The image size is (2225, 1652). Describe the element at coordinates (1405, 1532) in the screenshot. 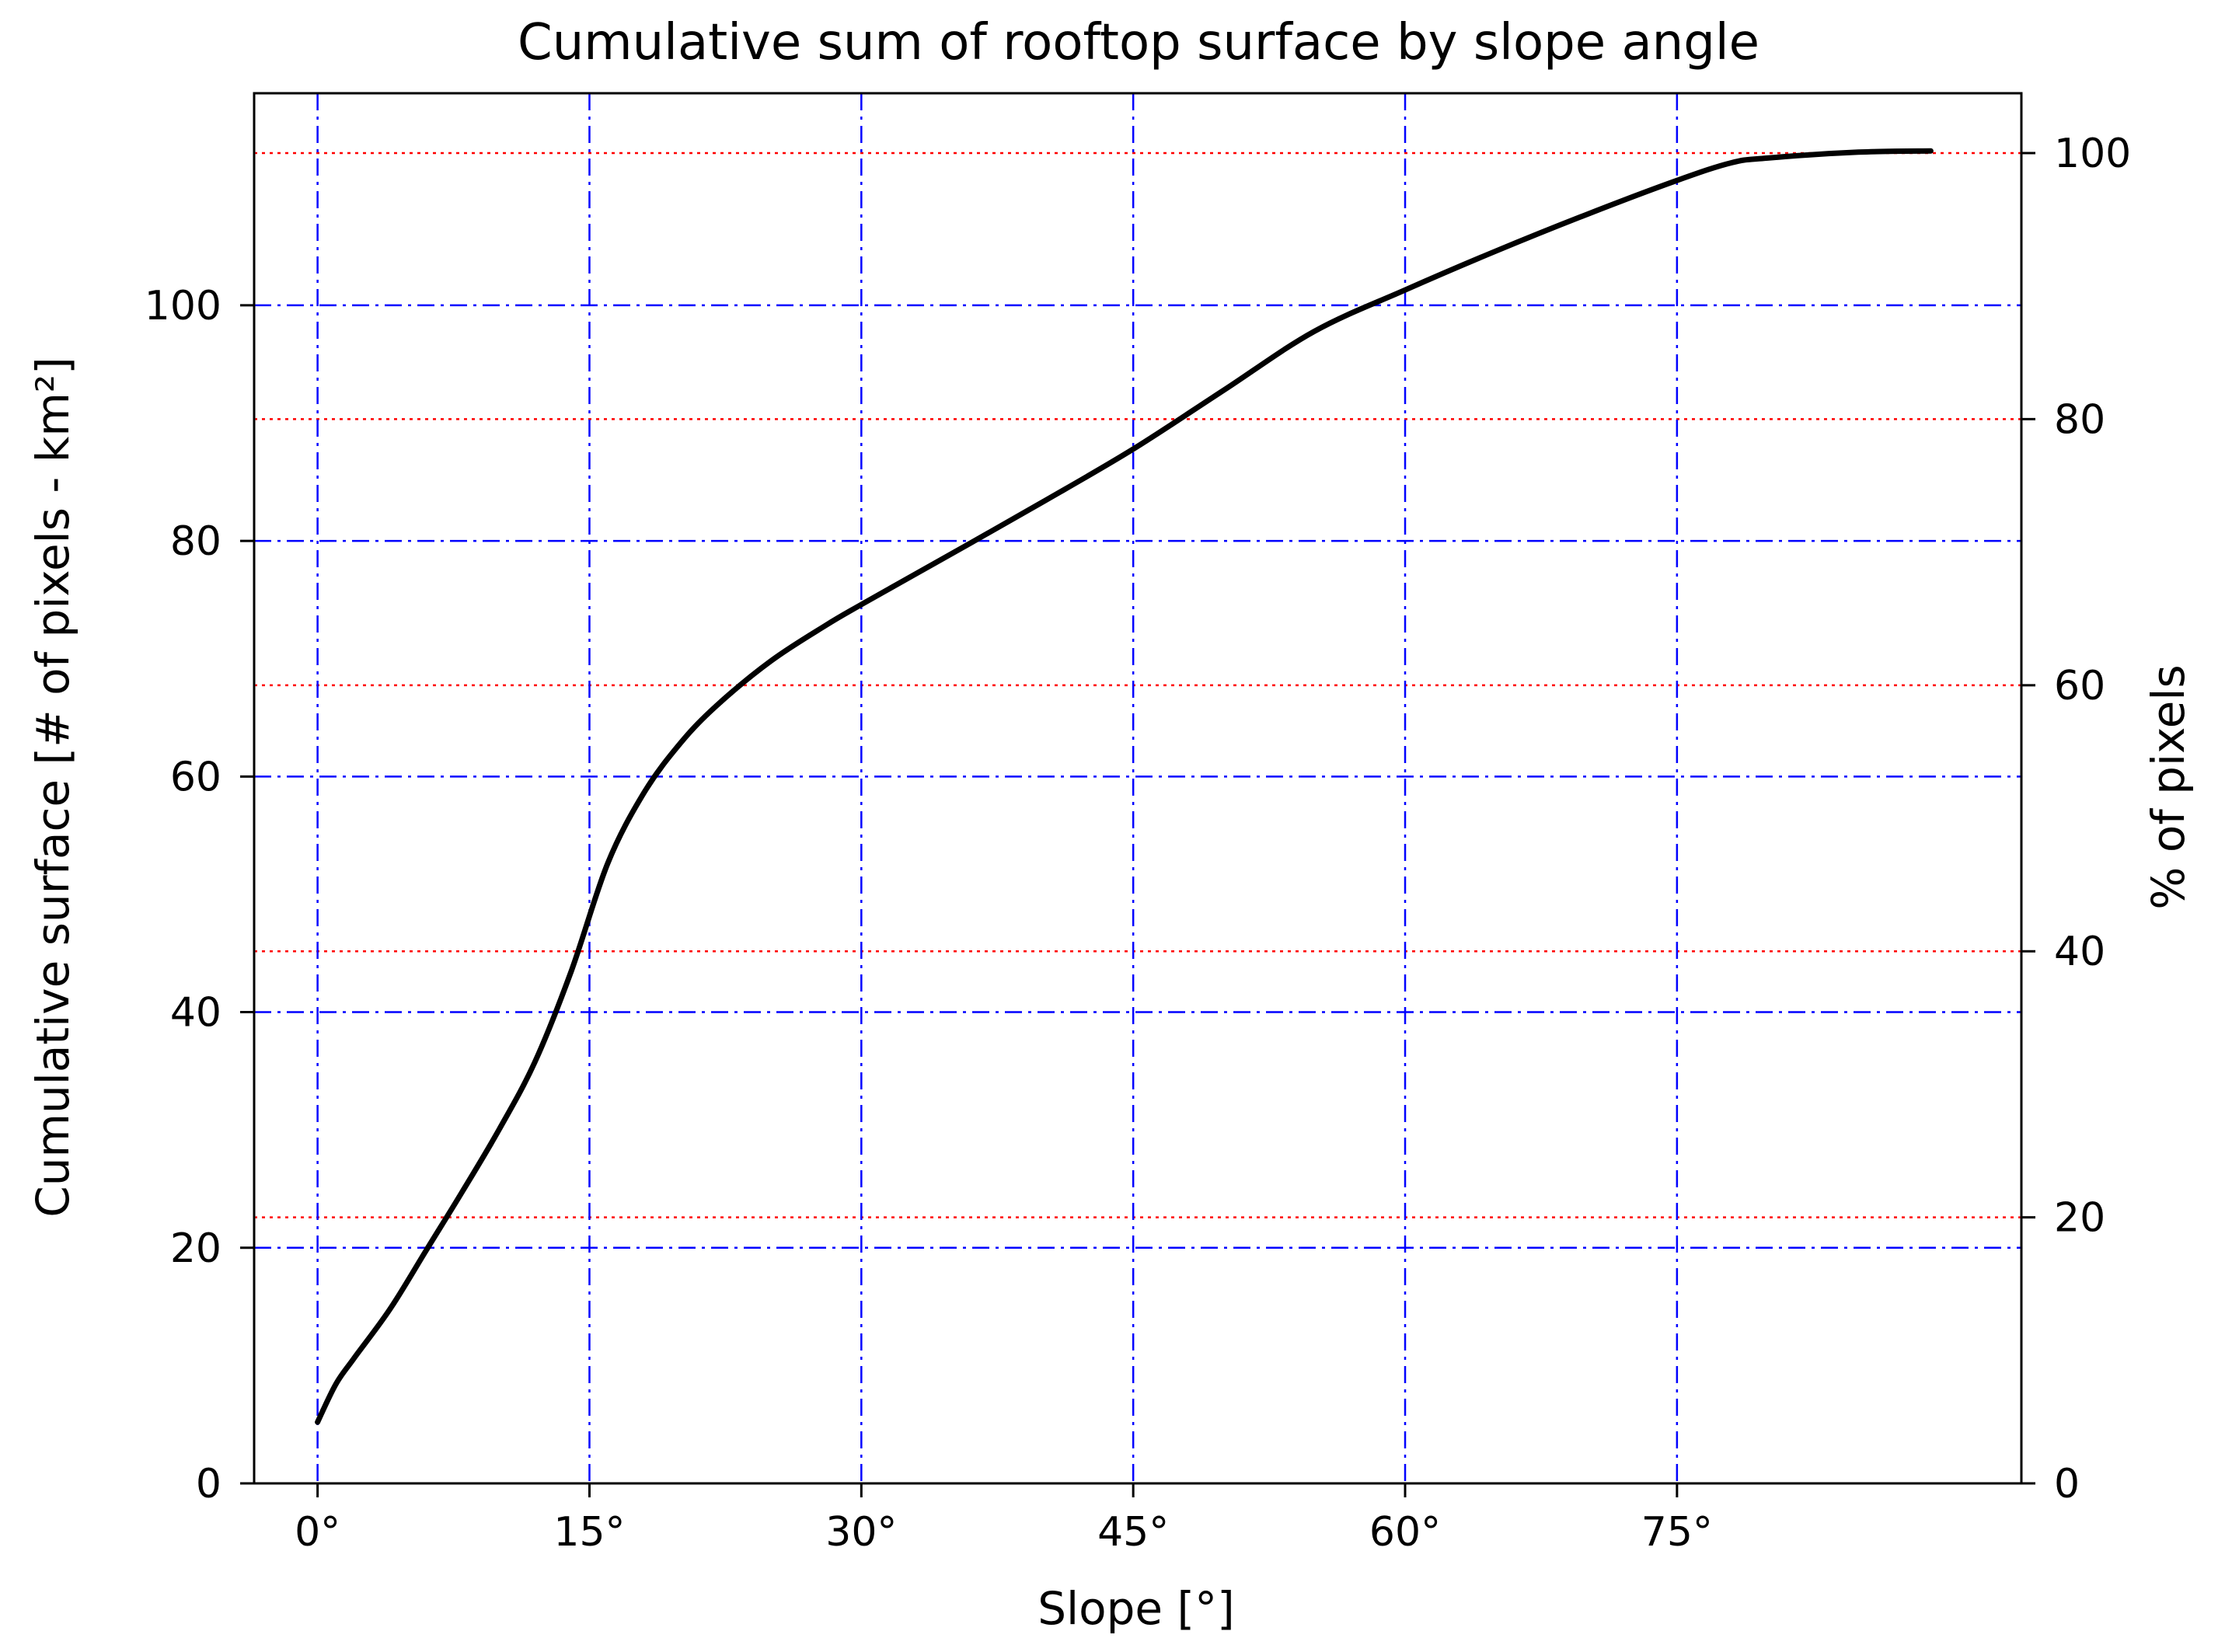

I see `x-tick-label-4: 60°` at that location.